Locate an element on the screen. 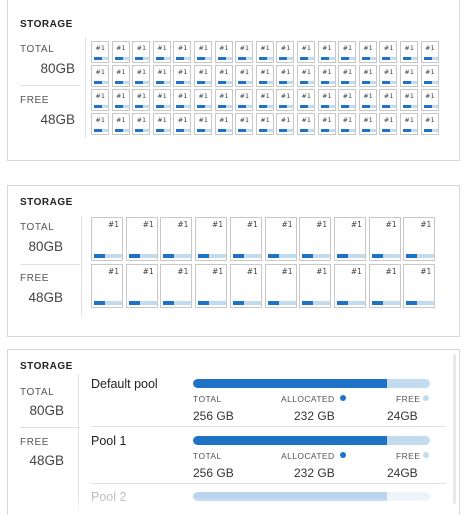 Image resolution: width=474 pixels, height=515 pixels. free-value: 48GB is located at coordinates (46, 460).